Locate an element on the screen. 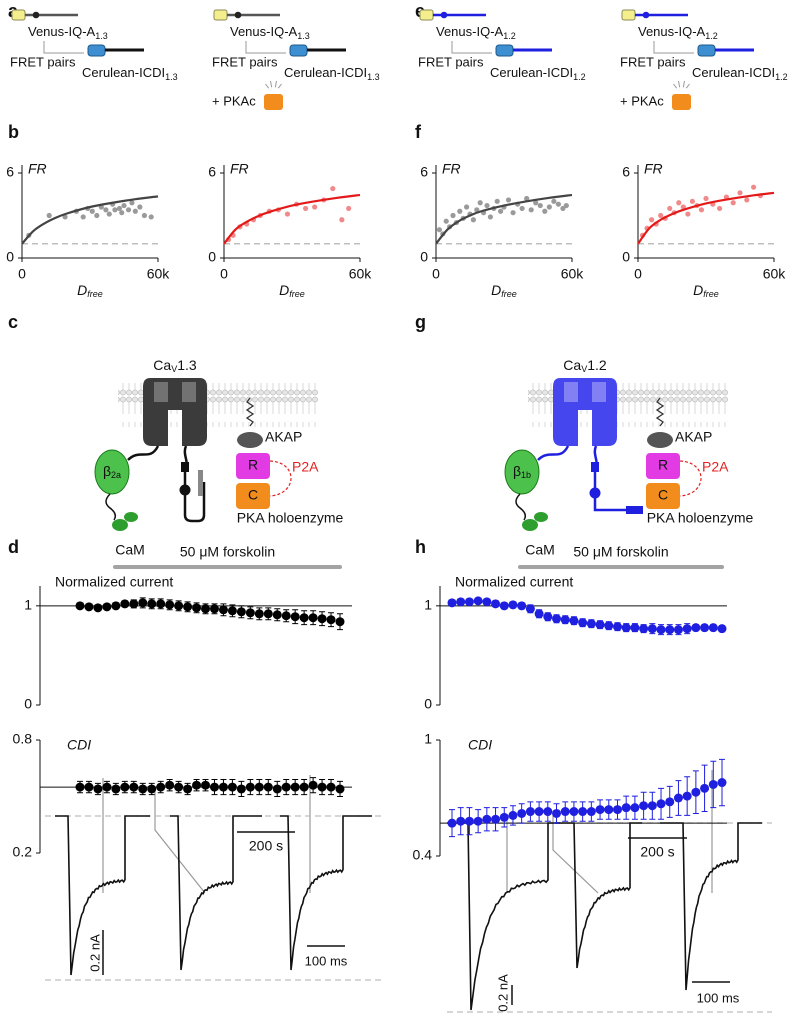  current-scale-label: 0.2 nA is located at coordinates (502, 993).